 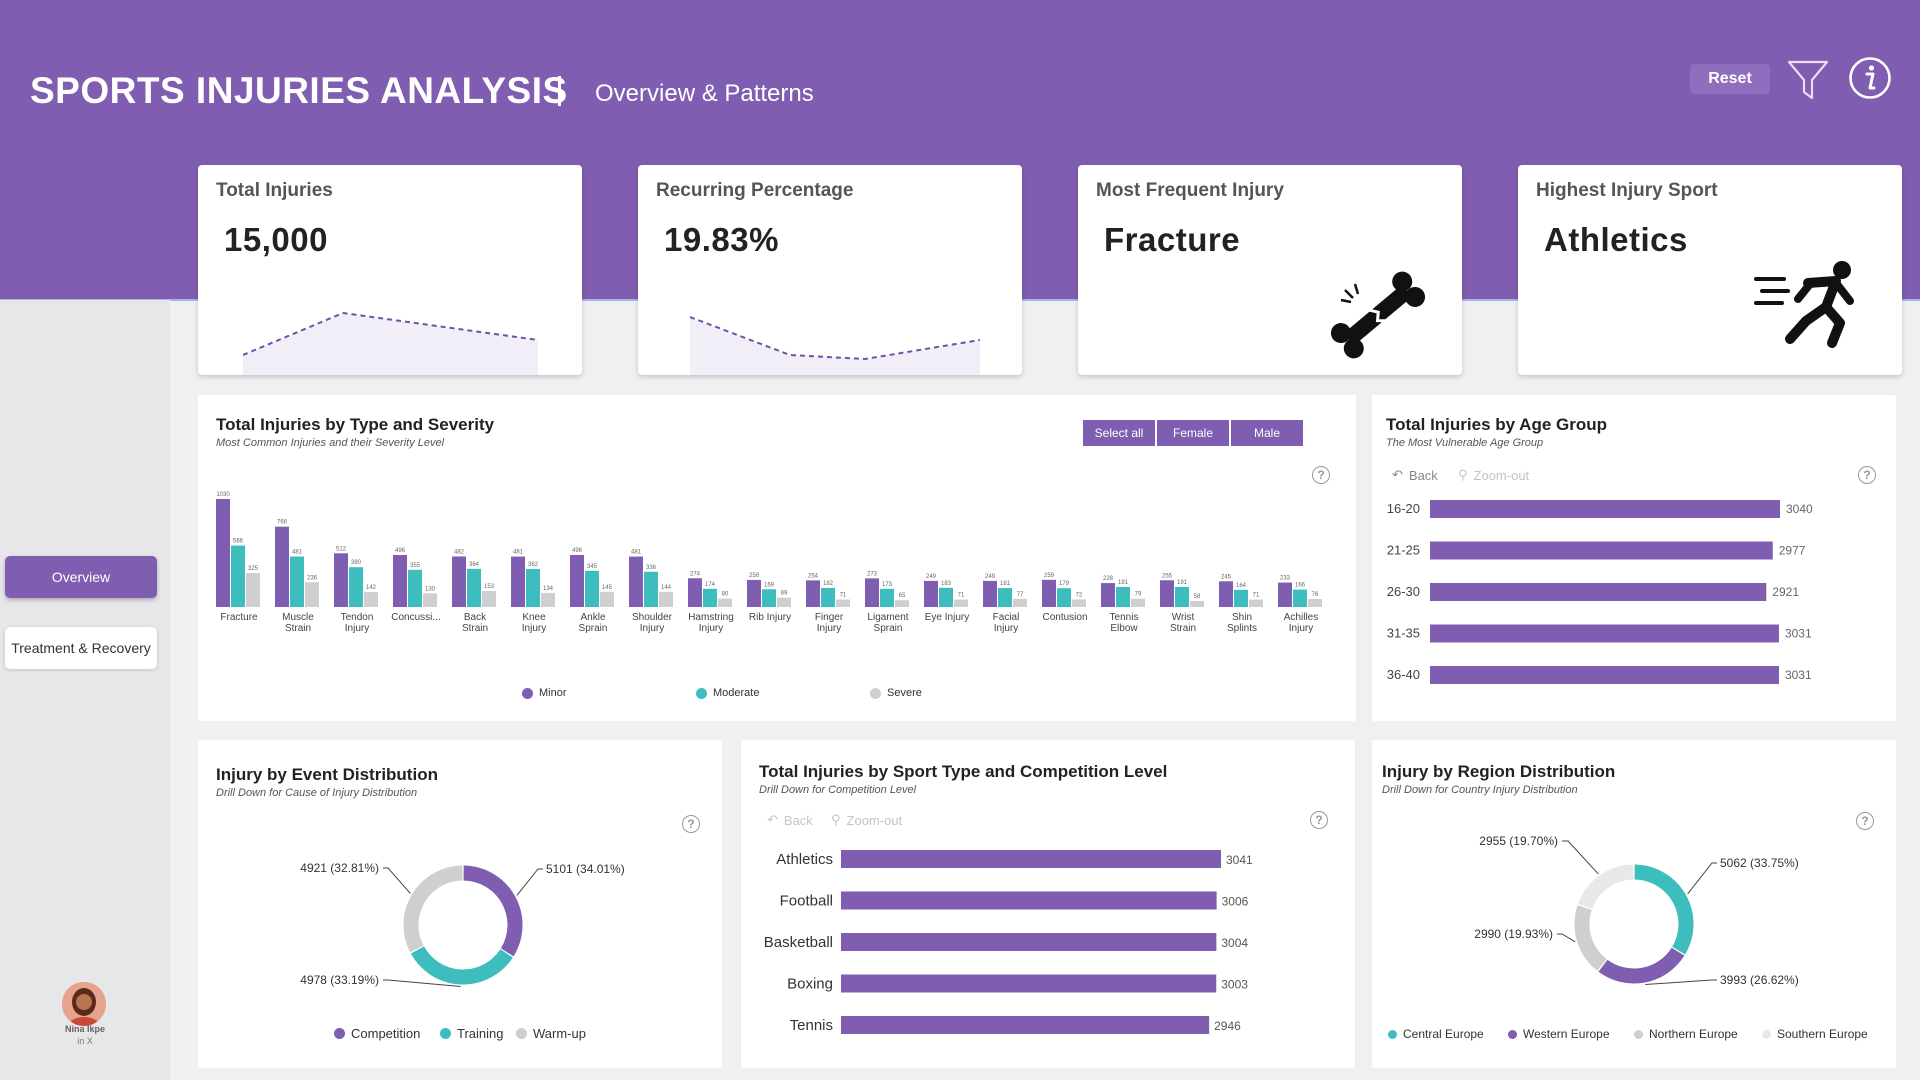 What do you see at coordinates (1301, 617) in the screenshot?
I see `x-tick-label: Achilles` at bounding box center [1301, 617].